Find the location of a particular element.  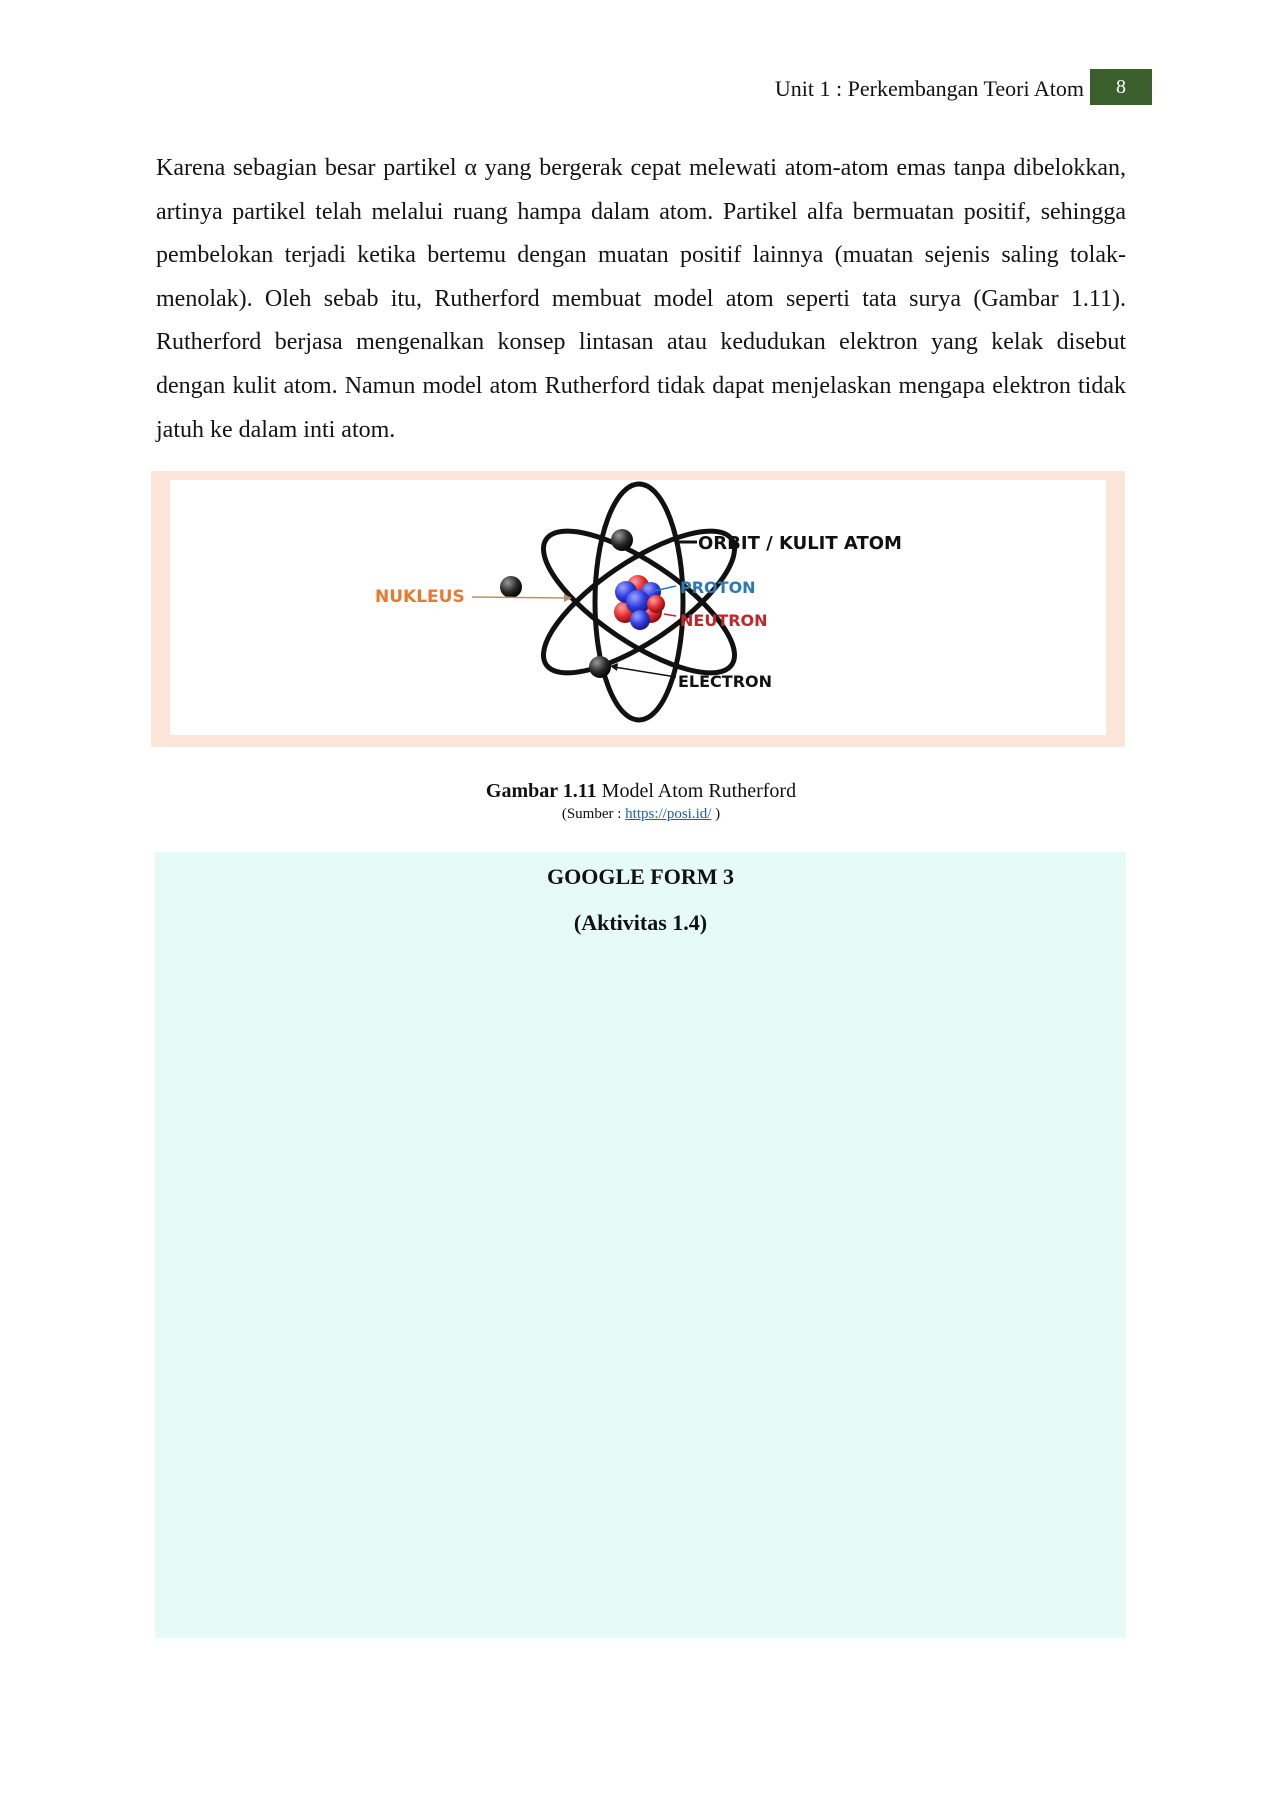

page-number: 8 is located at coordinates (1121, 87).